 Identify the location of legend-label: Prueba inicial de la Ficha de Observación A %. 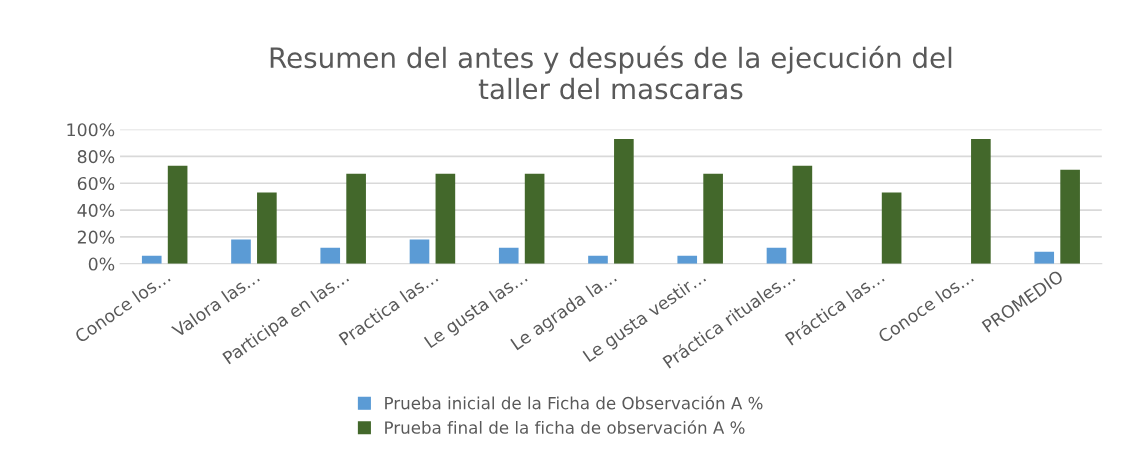
(574, 402).